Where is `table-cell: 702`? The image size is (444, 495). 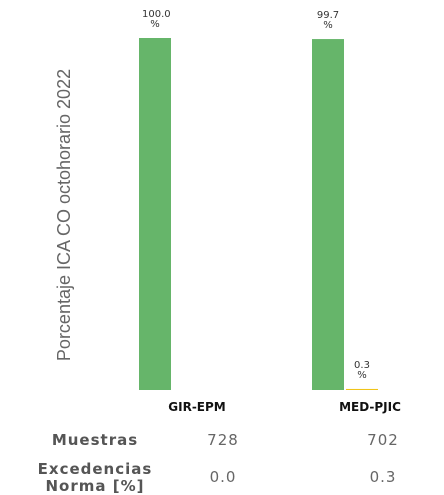 table-cell: 702 is located at coordinates (383, 440).